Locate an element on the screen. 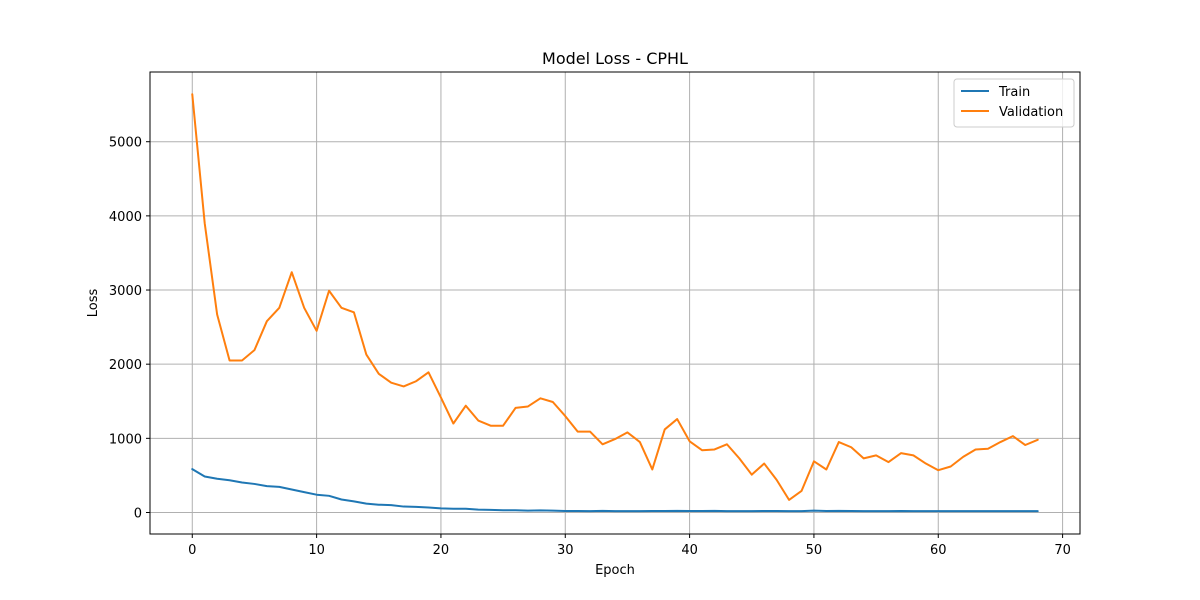 Image resolution: width=1200 pixels, height=600 pixels. x-tick-label: 60 is located at coordinates (938, 550).